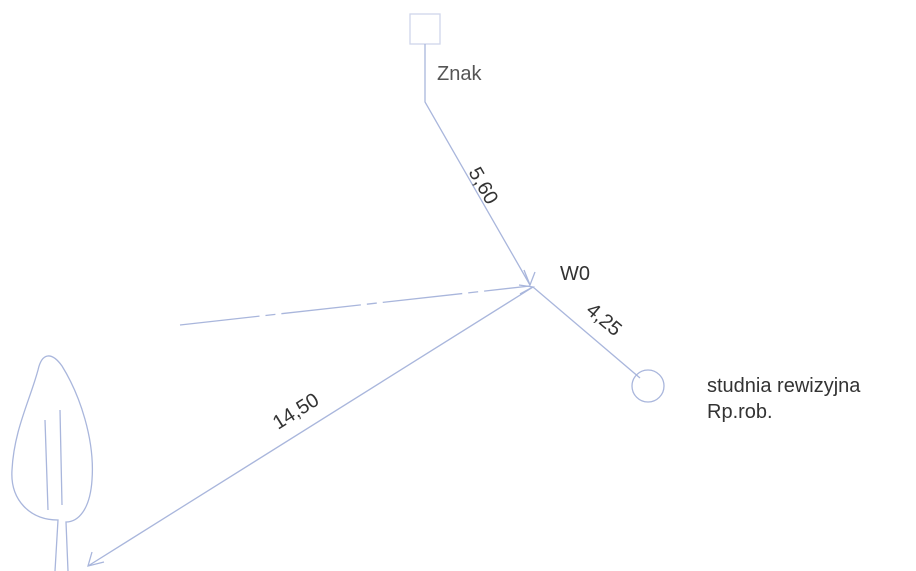 The width and height of the screenshot is (916, 571). What do you see at coordinates (355, 305) in the screenshot?
I see `dashed-line` at bounding box center [355, 305].